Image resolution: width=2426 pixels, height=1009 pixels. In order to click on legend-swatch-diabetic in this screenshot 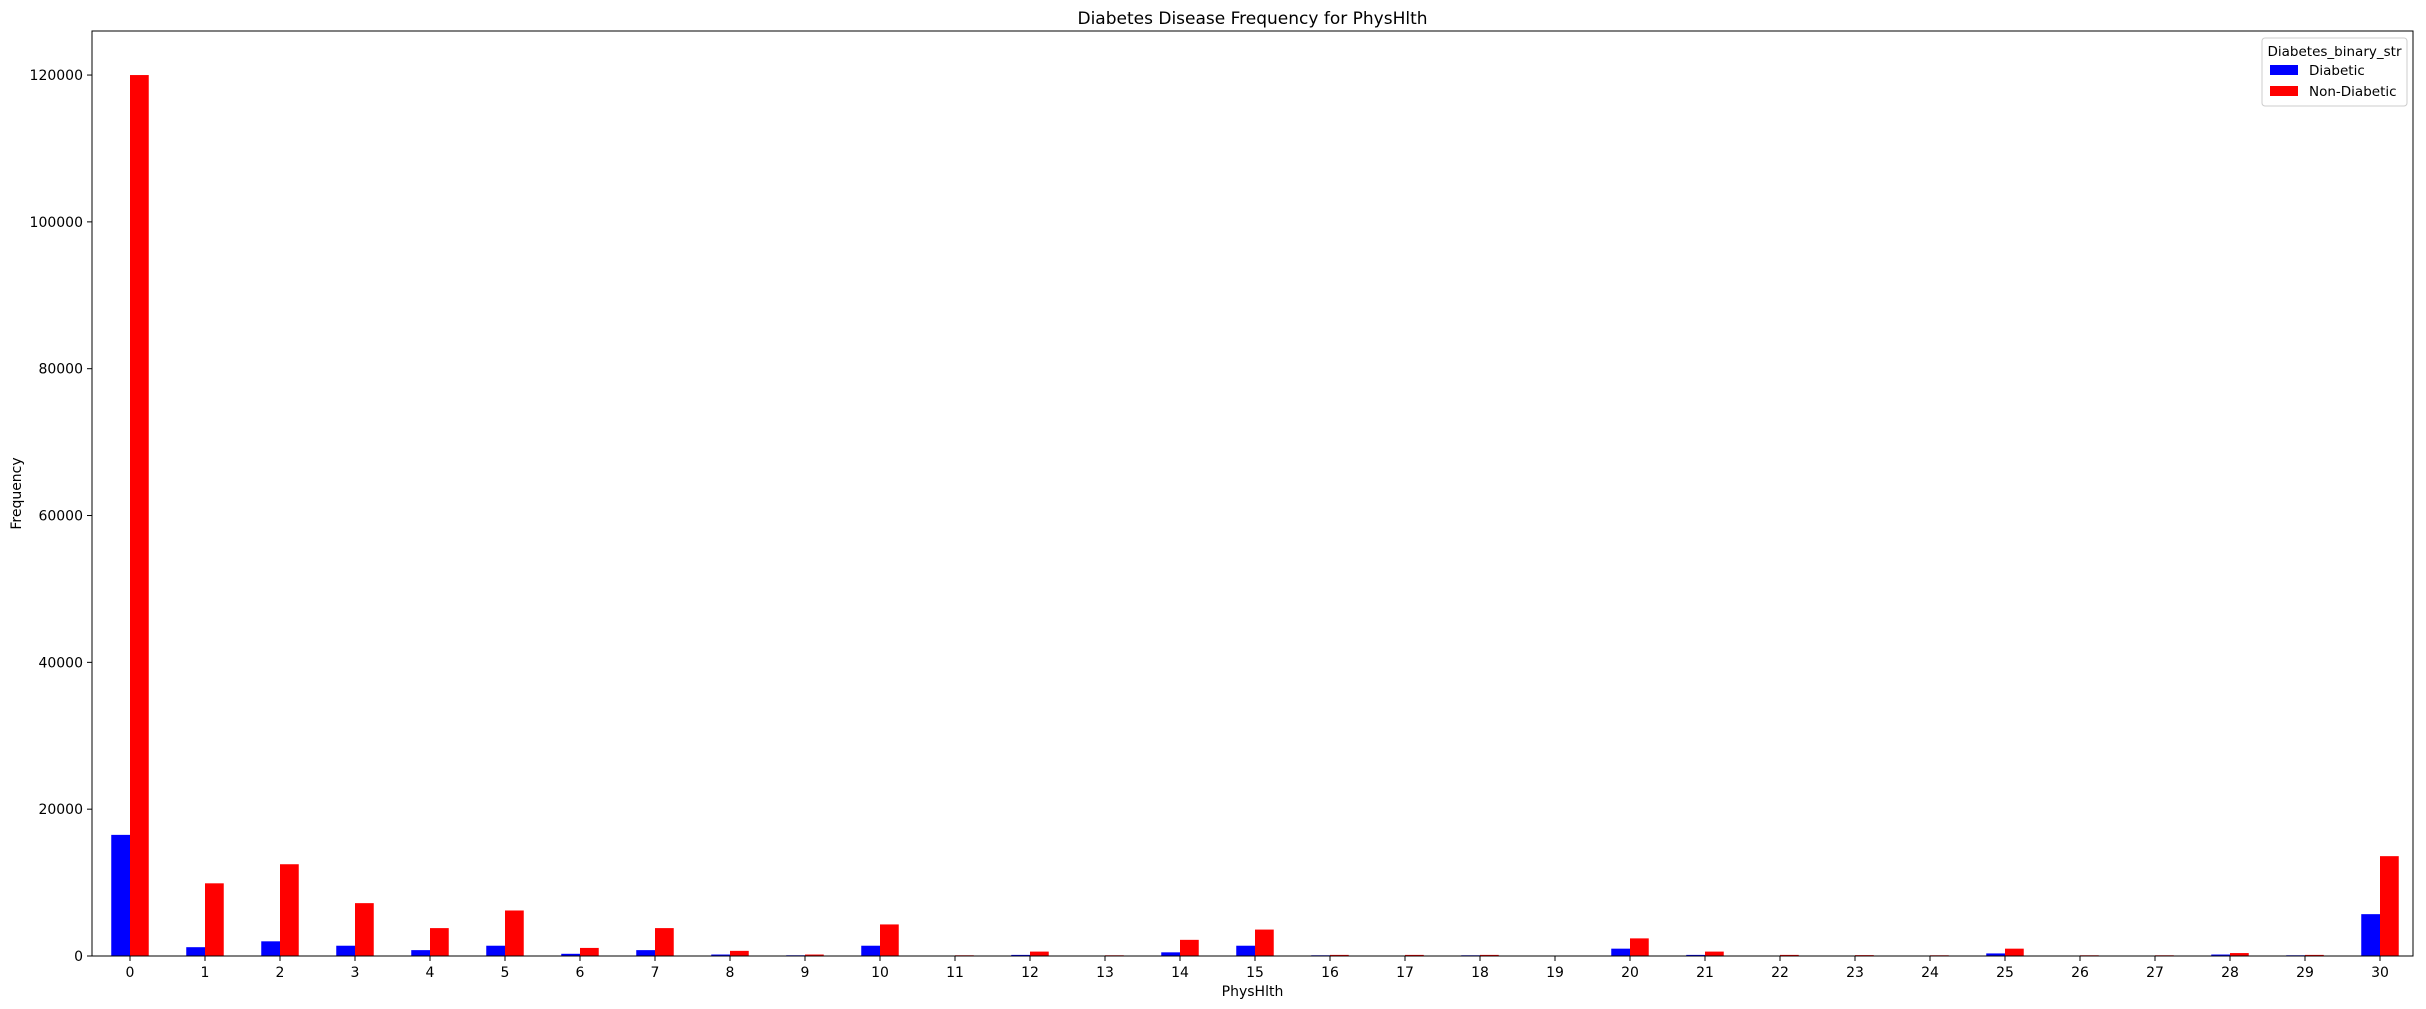, I will do `click(2284, 70)`.